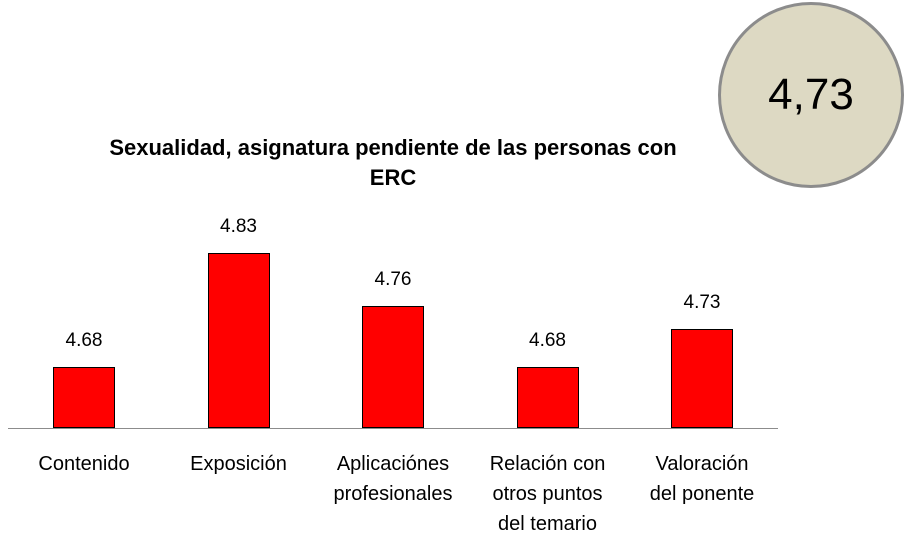  I want to click on x-tick-label: Contenido, so click(84, 464).